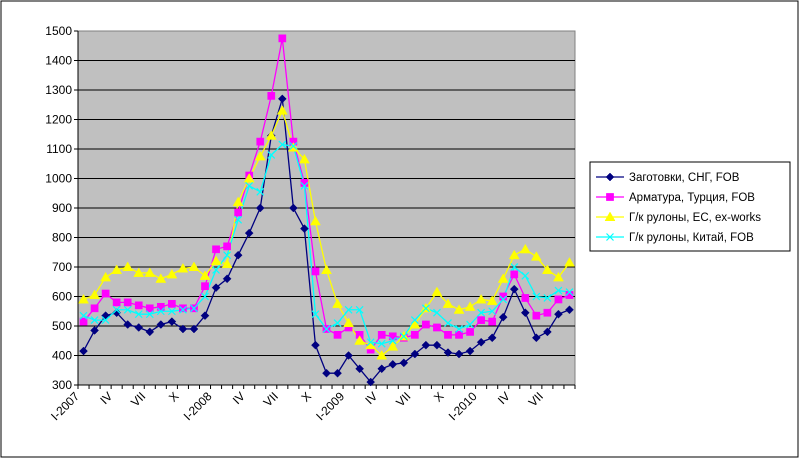 The image size is (800, 459). I want to click on y-tick-label: 1300, so click(58, 90).